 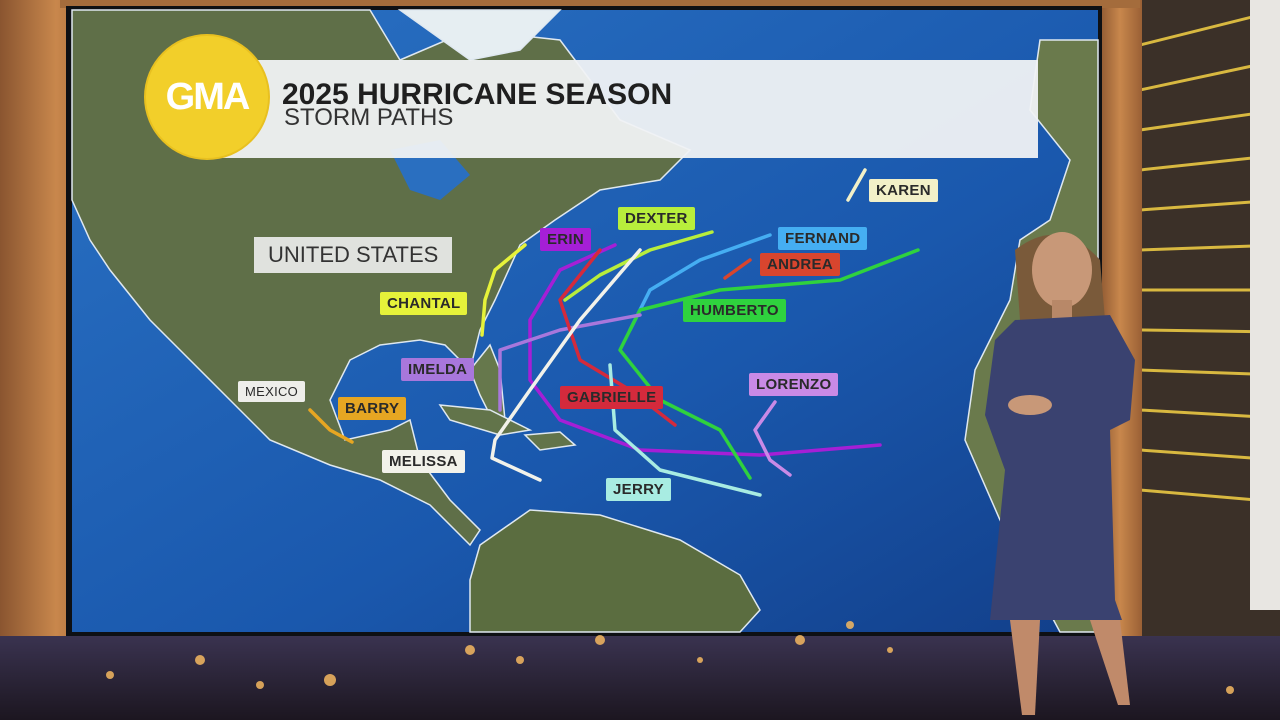 What do you see at coordinates (772, 438) in the screenshot?
I see `storm-path-lorenzo` at bounding box center [772, 438].